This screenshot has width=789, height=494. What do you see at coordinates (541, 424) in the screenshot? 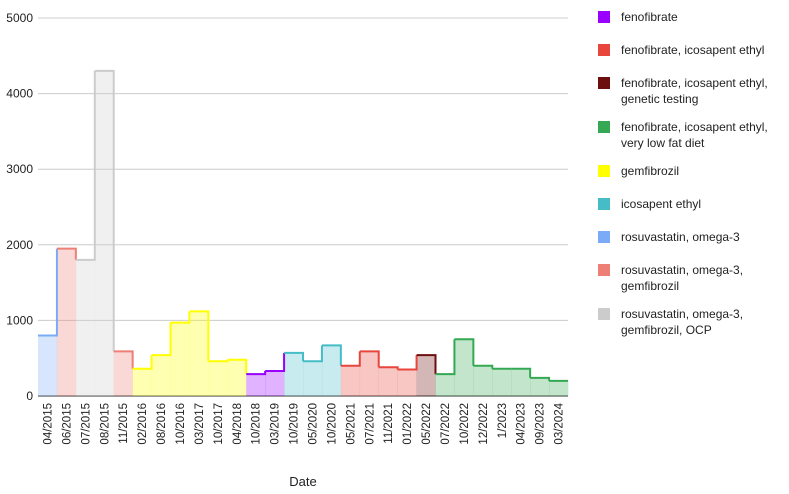
I see `x-tick-label: 09/2023` at bounding box center [541, 424].